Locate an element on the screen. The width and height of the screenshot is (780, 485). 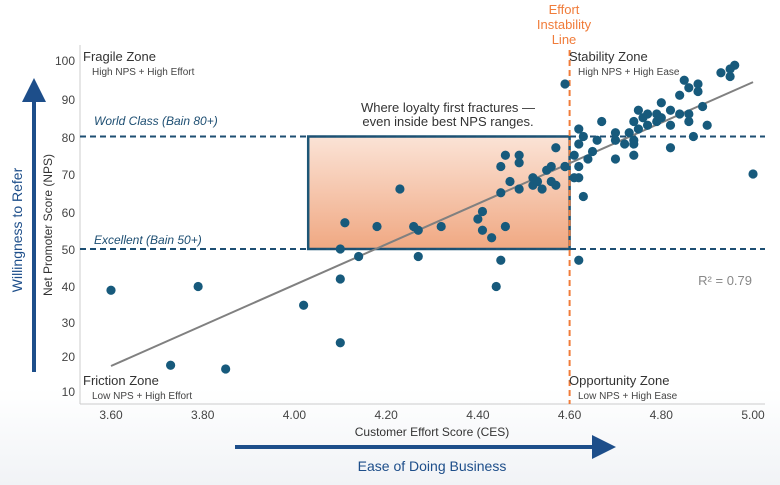
y-tick-label: 10 is located at coordinates (69, 392).